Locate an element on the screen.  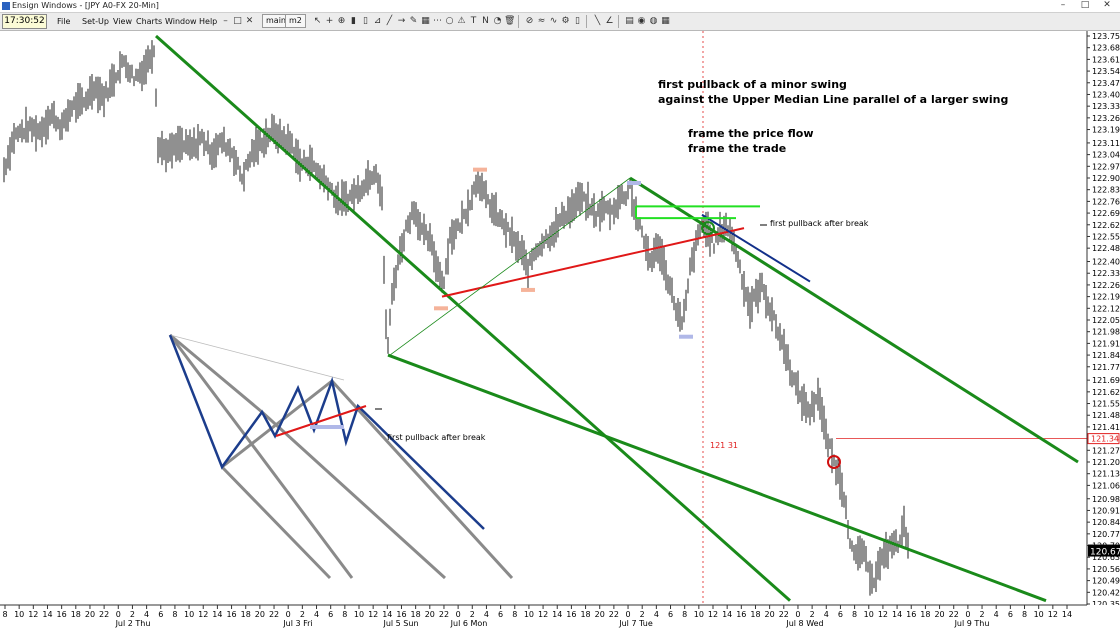
date-label: Jul 7 Tue is located at coordinates (635, 623).